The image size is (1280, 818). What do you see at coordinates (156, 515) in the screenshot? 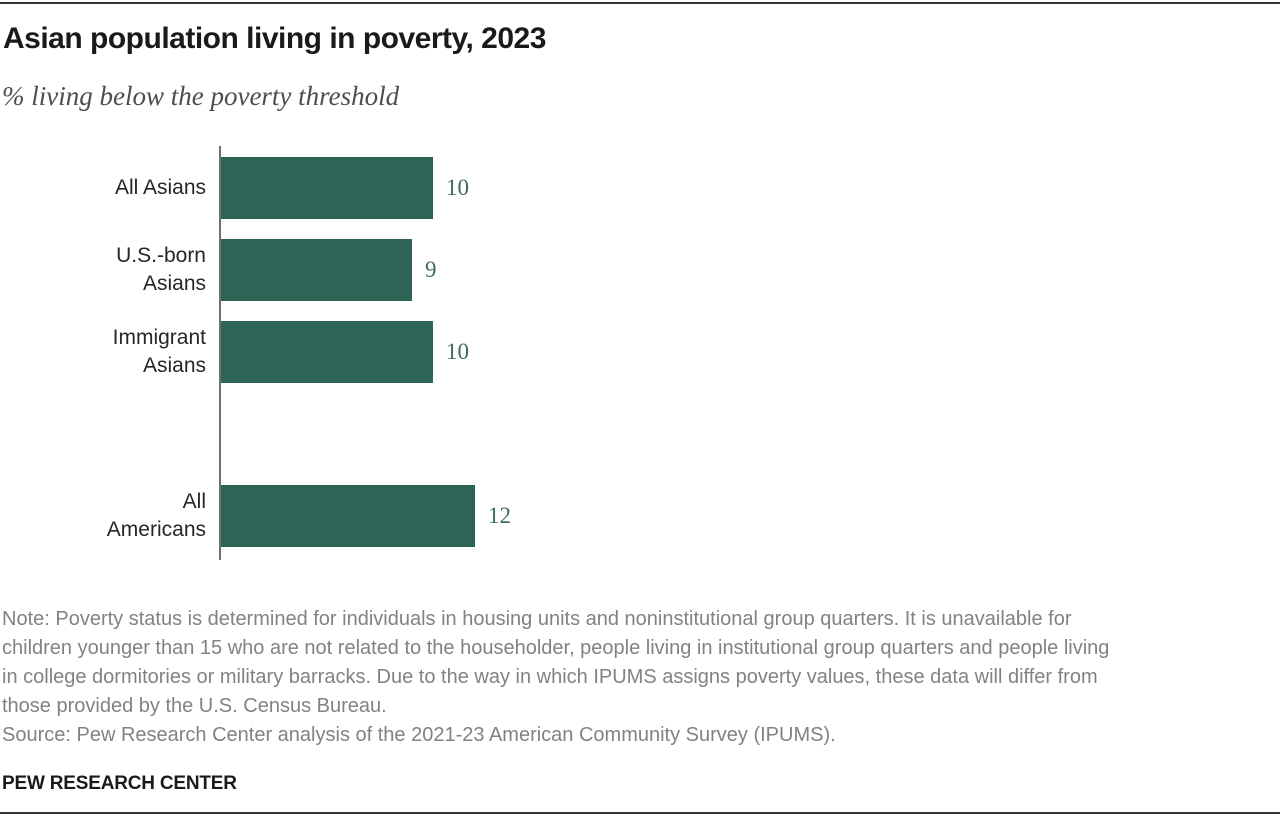
I see `category-label: All Americans` at bounding box center [156, 515].